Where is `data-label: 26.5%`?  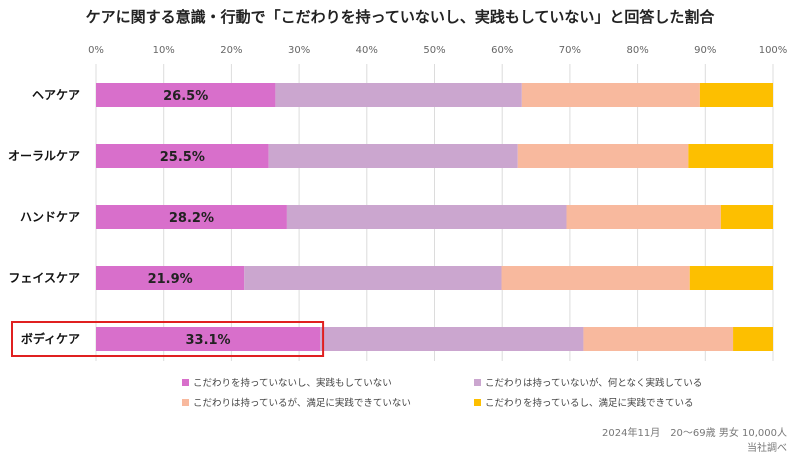 data-label: 26.5% is located at coordinates (185, 96).